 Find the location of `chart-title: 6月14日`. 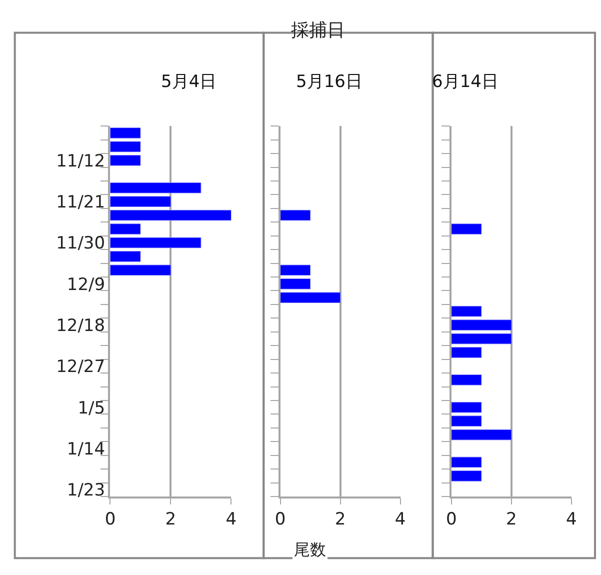

chart-title: 6月14日 is located at coordinates (465, 82).